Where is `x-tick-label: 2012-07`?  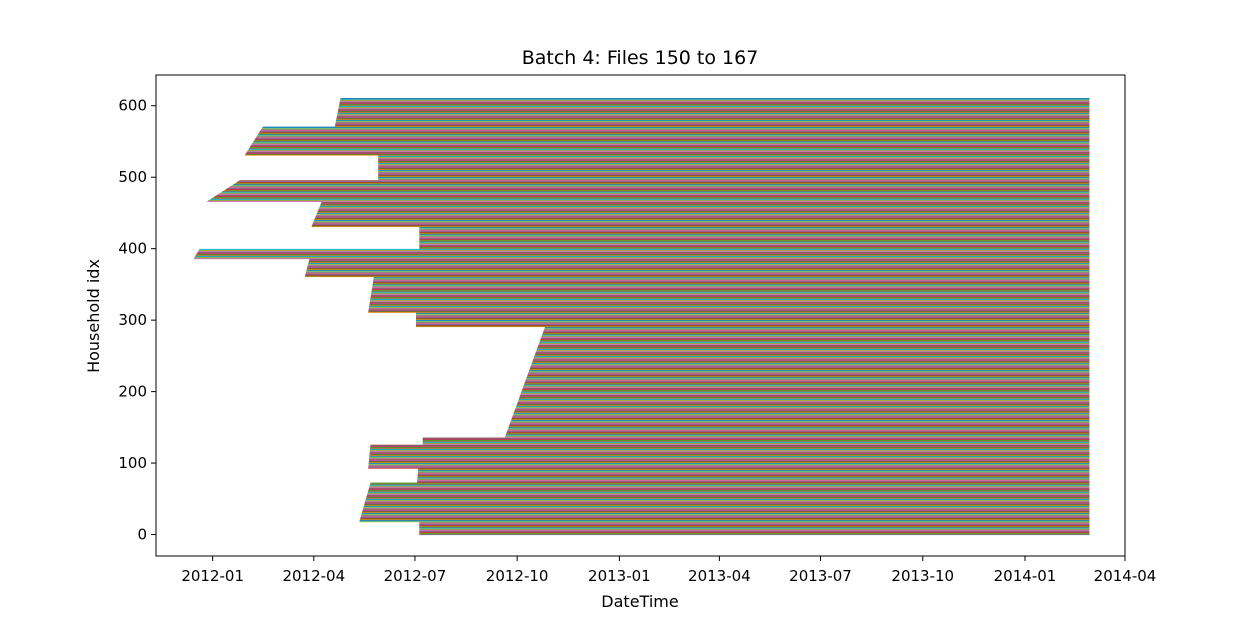
x-tick-label: 2012-07 is located at coordinates (415, 576).